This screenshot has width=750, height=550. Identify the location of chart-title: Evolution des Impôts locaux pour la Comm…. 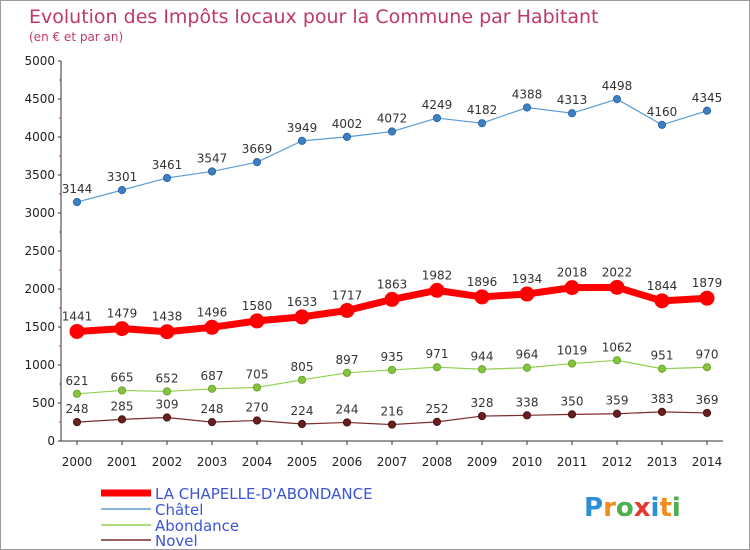
(314, 17).